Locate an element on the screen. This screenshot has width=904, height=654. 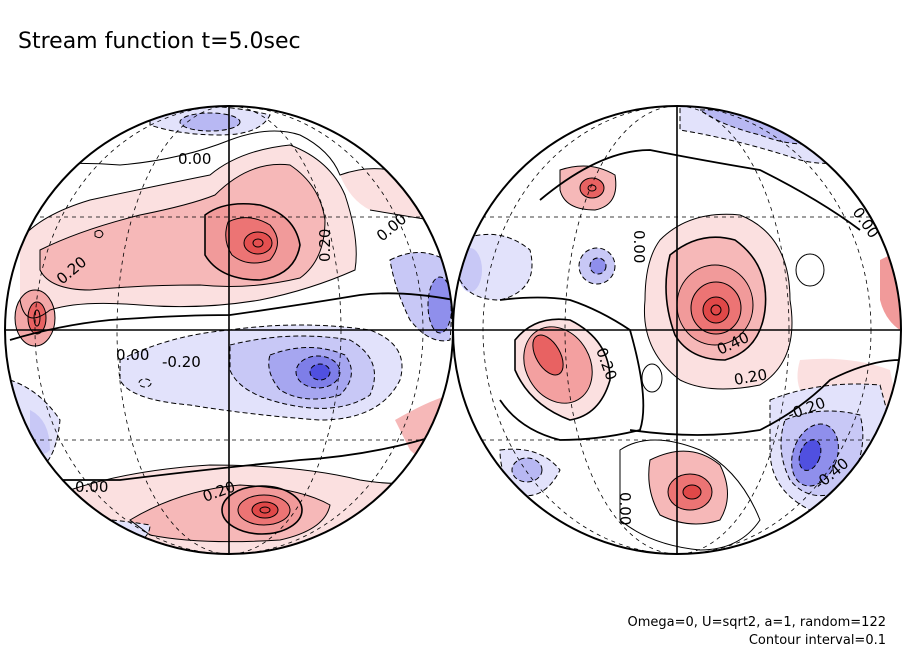
contour-label: -0.20 is located at coordinates (181, 362).